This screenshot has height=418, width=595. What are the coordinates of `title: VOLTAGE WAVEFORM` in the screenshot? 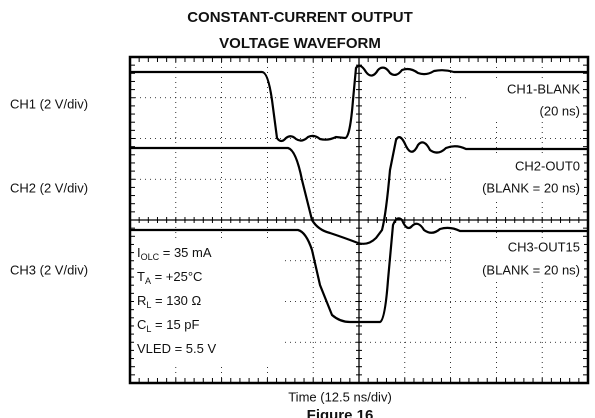 It's located at (300, 43).